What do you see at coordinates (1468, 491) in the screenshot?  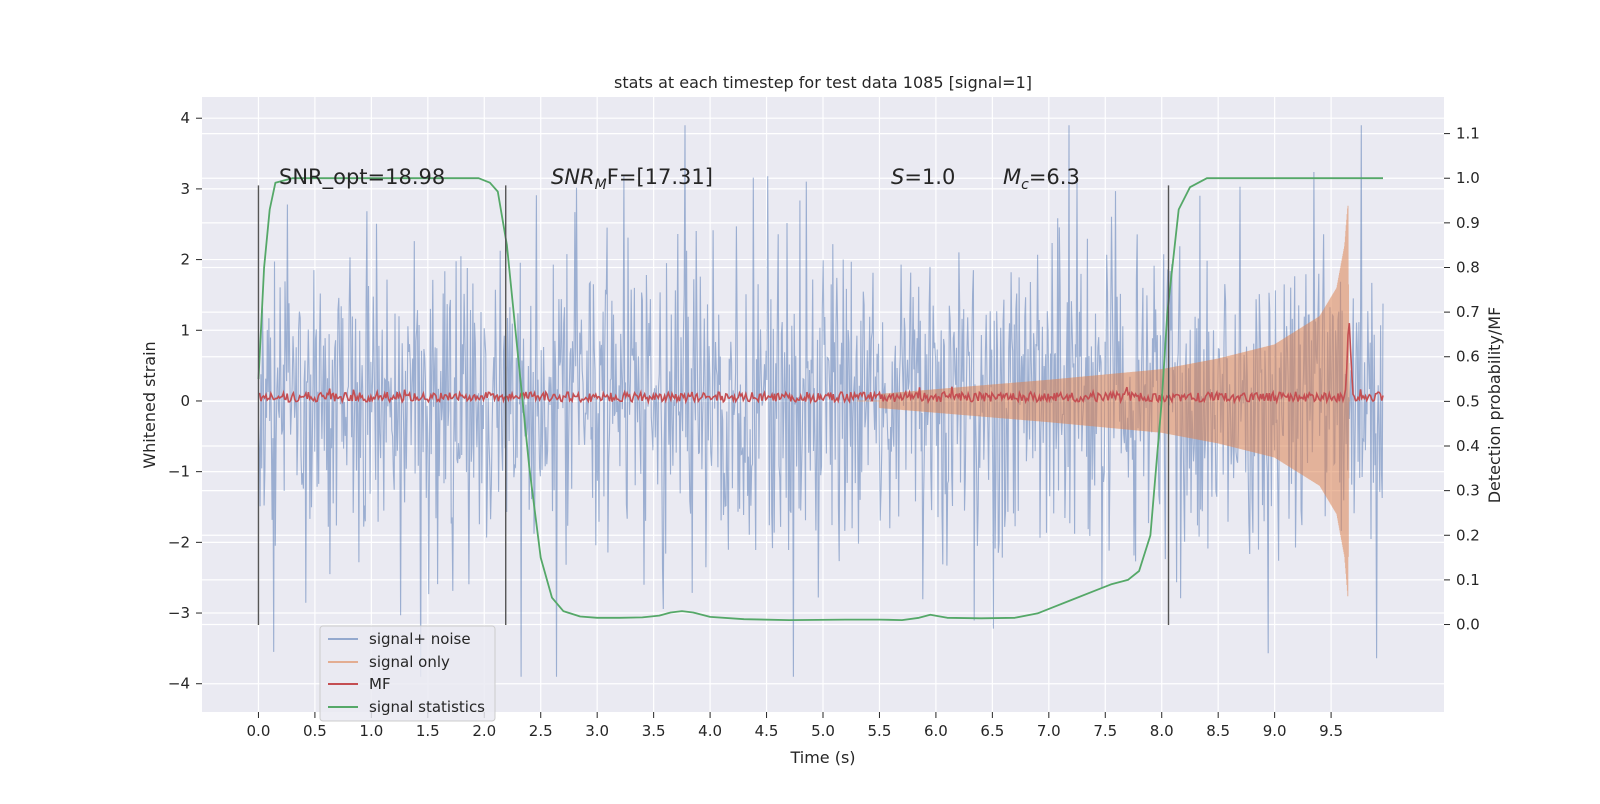 I see `y-tick-label-right: 0.3` at bounding box center [1468, 491].